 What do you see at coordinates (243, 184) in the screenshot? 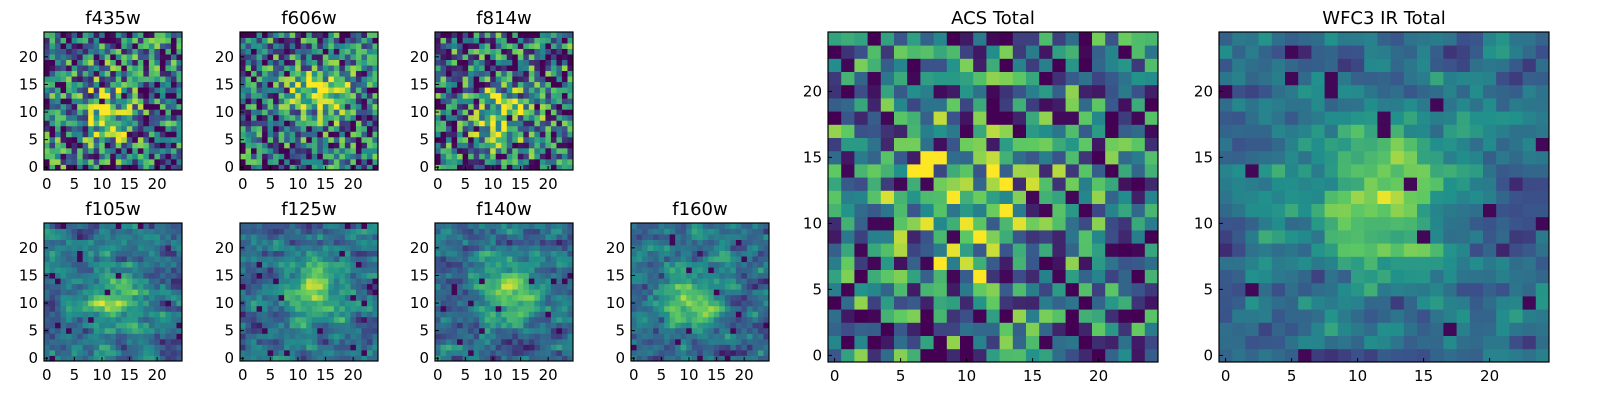
I see `x-tick-label: 0` at bounding box center [243, 184].